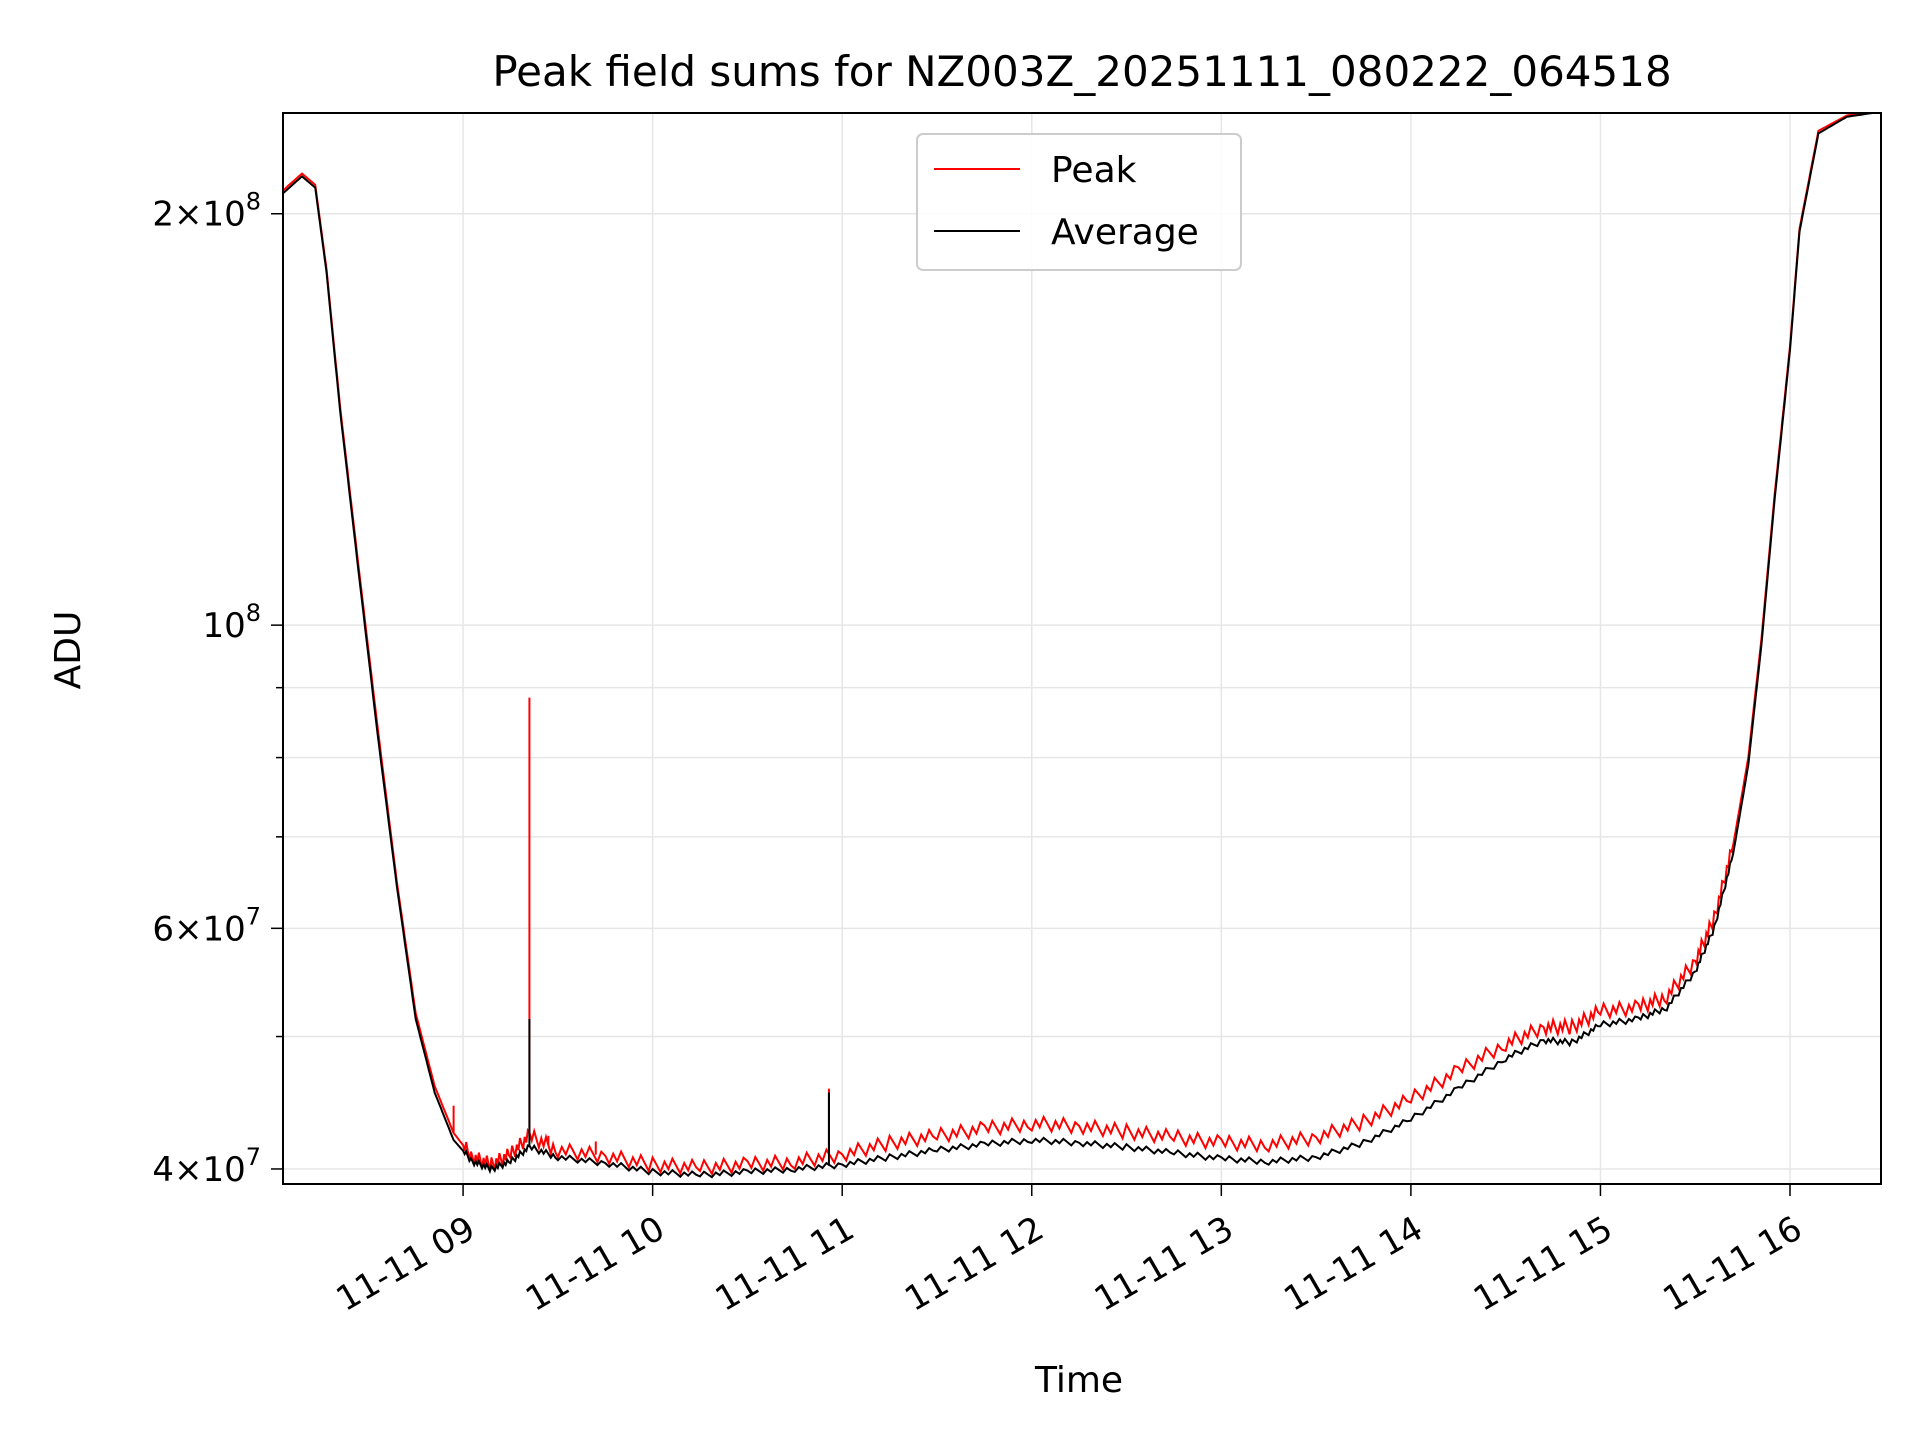  Describe the element at coordinates (206, 1166) in the screenshot. I see `y-tick-label-0: 4×107` at that location.